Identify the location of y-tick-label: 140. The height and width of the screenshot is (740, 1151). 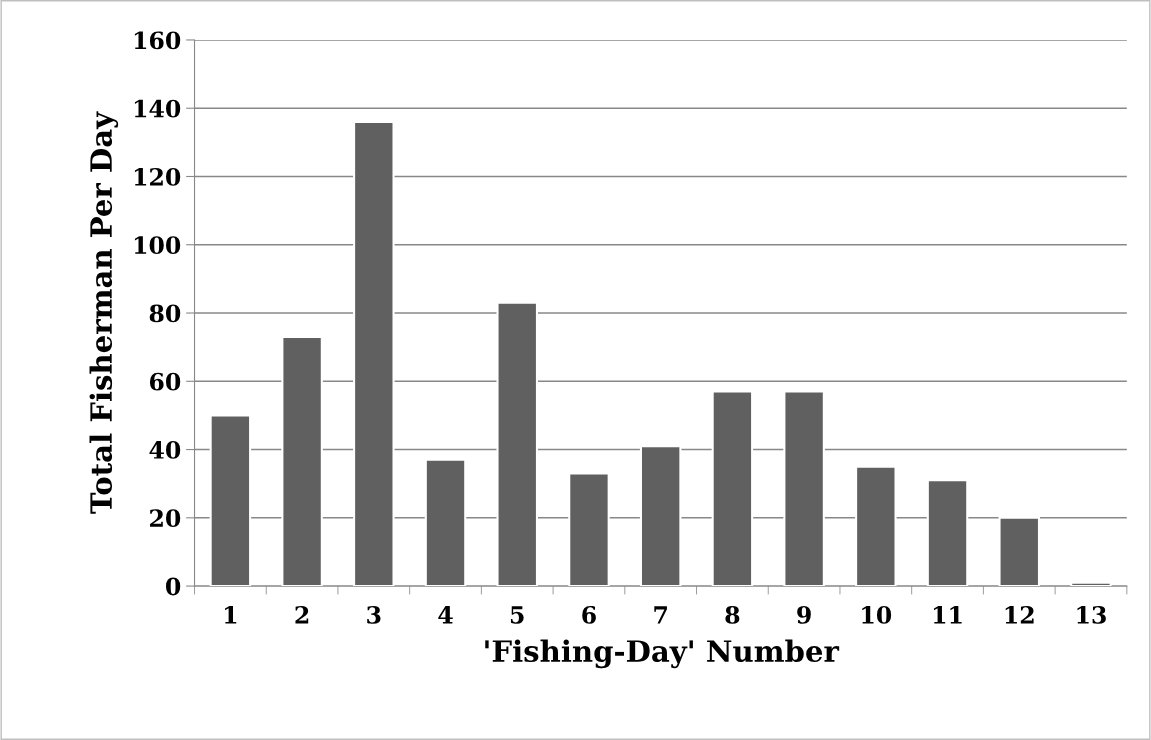
(157, 108).